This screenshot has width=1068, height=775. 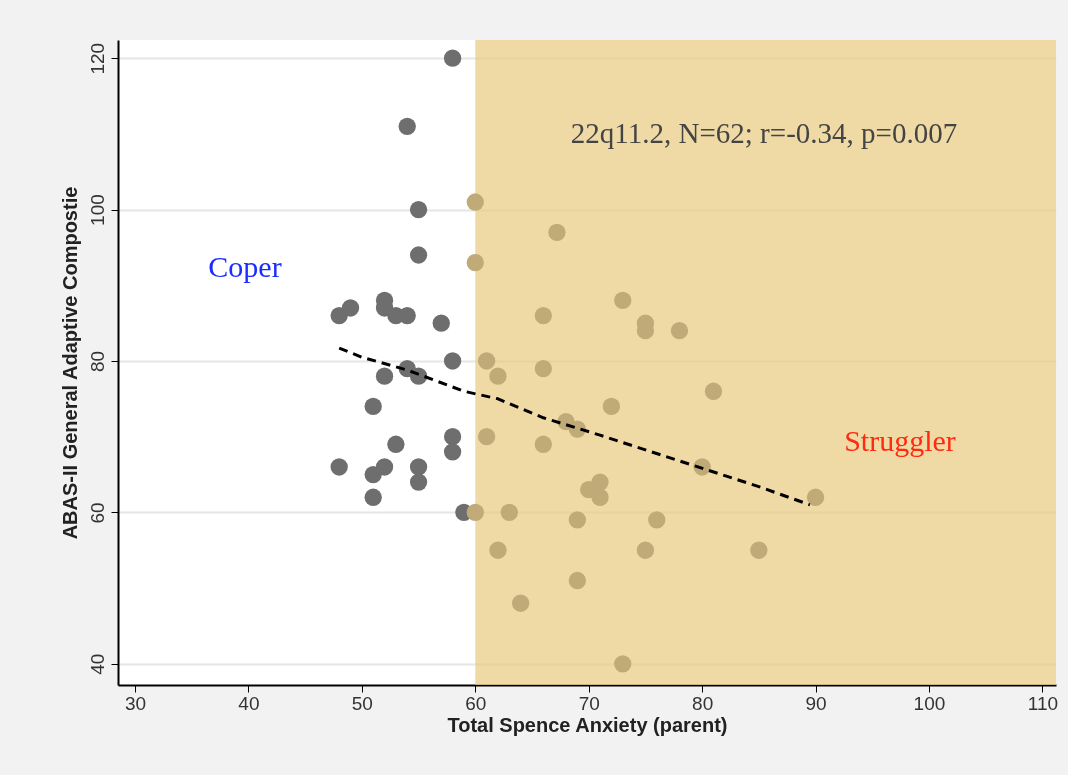 I want to click on x-tick-label: 110, so click(x=1043, y=703).